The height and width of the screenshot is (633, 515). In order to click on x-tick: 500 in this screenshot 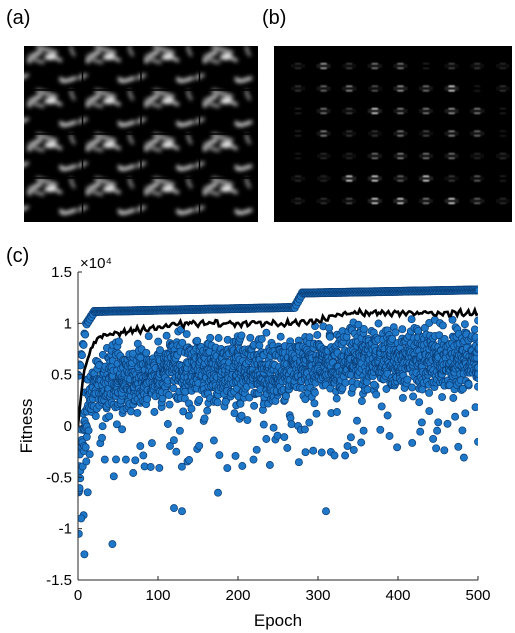, I will do `click(478, 590)`.